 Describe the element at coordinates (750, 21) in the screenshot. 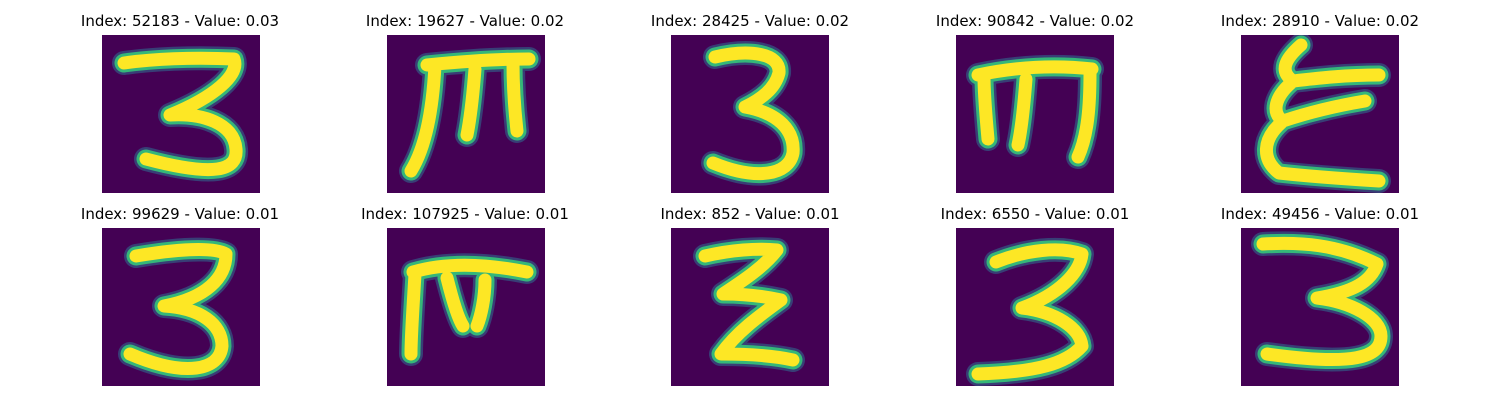

I see `panel-title-3: Index: 28425 - Value: 0.02` at that location.